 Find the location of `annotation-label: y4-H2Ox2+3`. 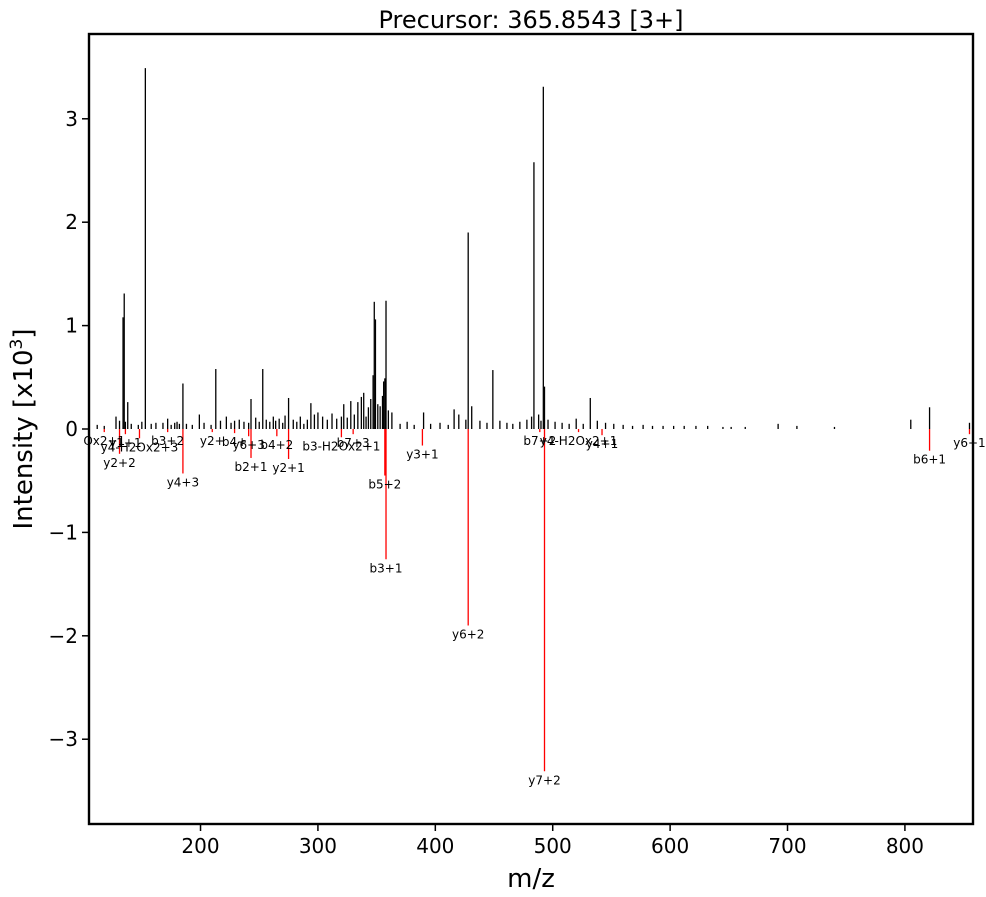

annotation-label: y4-H2Ox2+3 is located at coordinates (140, 447).